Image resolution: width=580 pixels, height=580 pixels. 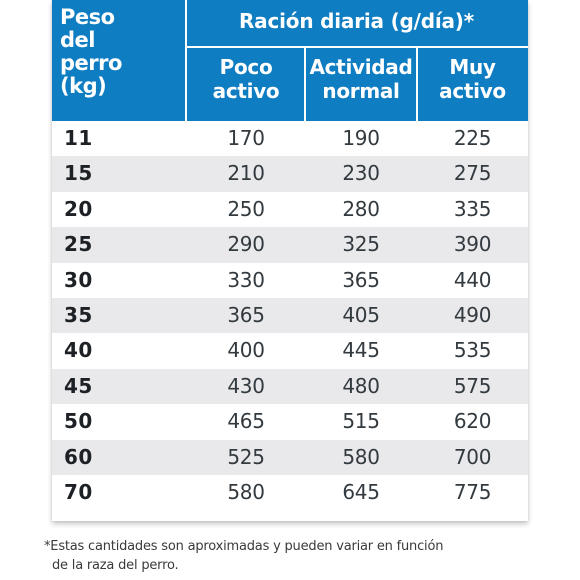 What do you see at coordinates (78, 244) in the screenshot?
I see `weight-cell: 25` at bounding box center [78, 244].